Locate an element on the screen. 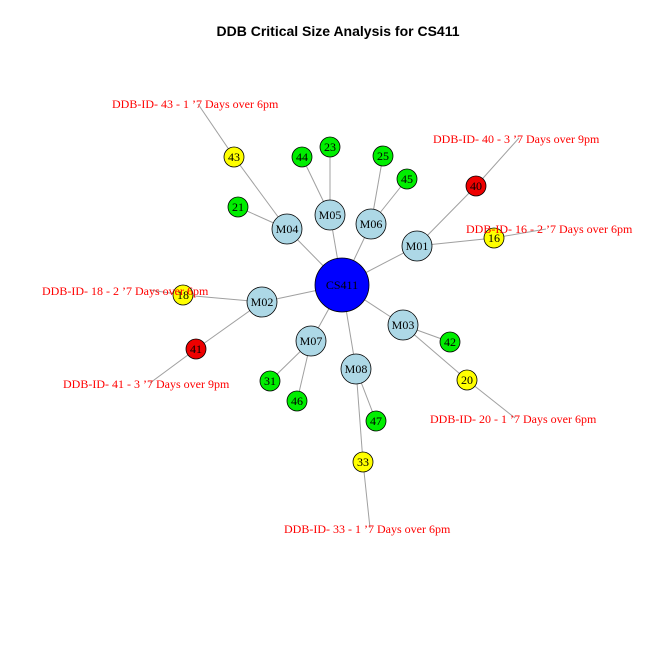 The width and height of the screenshot is (648, 648). node-CS411: CS411 is located at coordinates (342, 285).